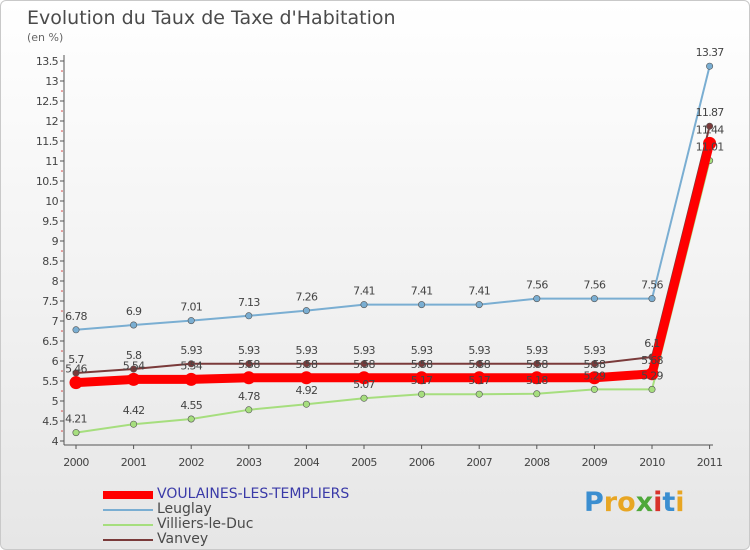 This screenshot has height=550, width=750. What do you see at coordinates (47, 101) in the screenshot?
I see `y-tick-label: 12.5` at bounding box center [47, 101].